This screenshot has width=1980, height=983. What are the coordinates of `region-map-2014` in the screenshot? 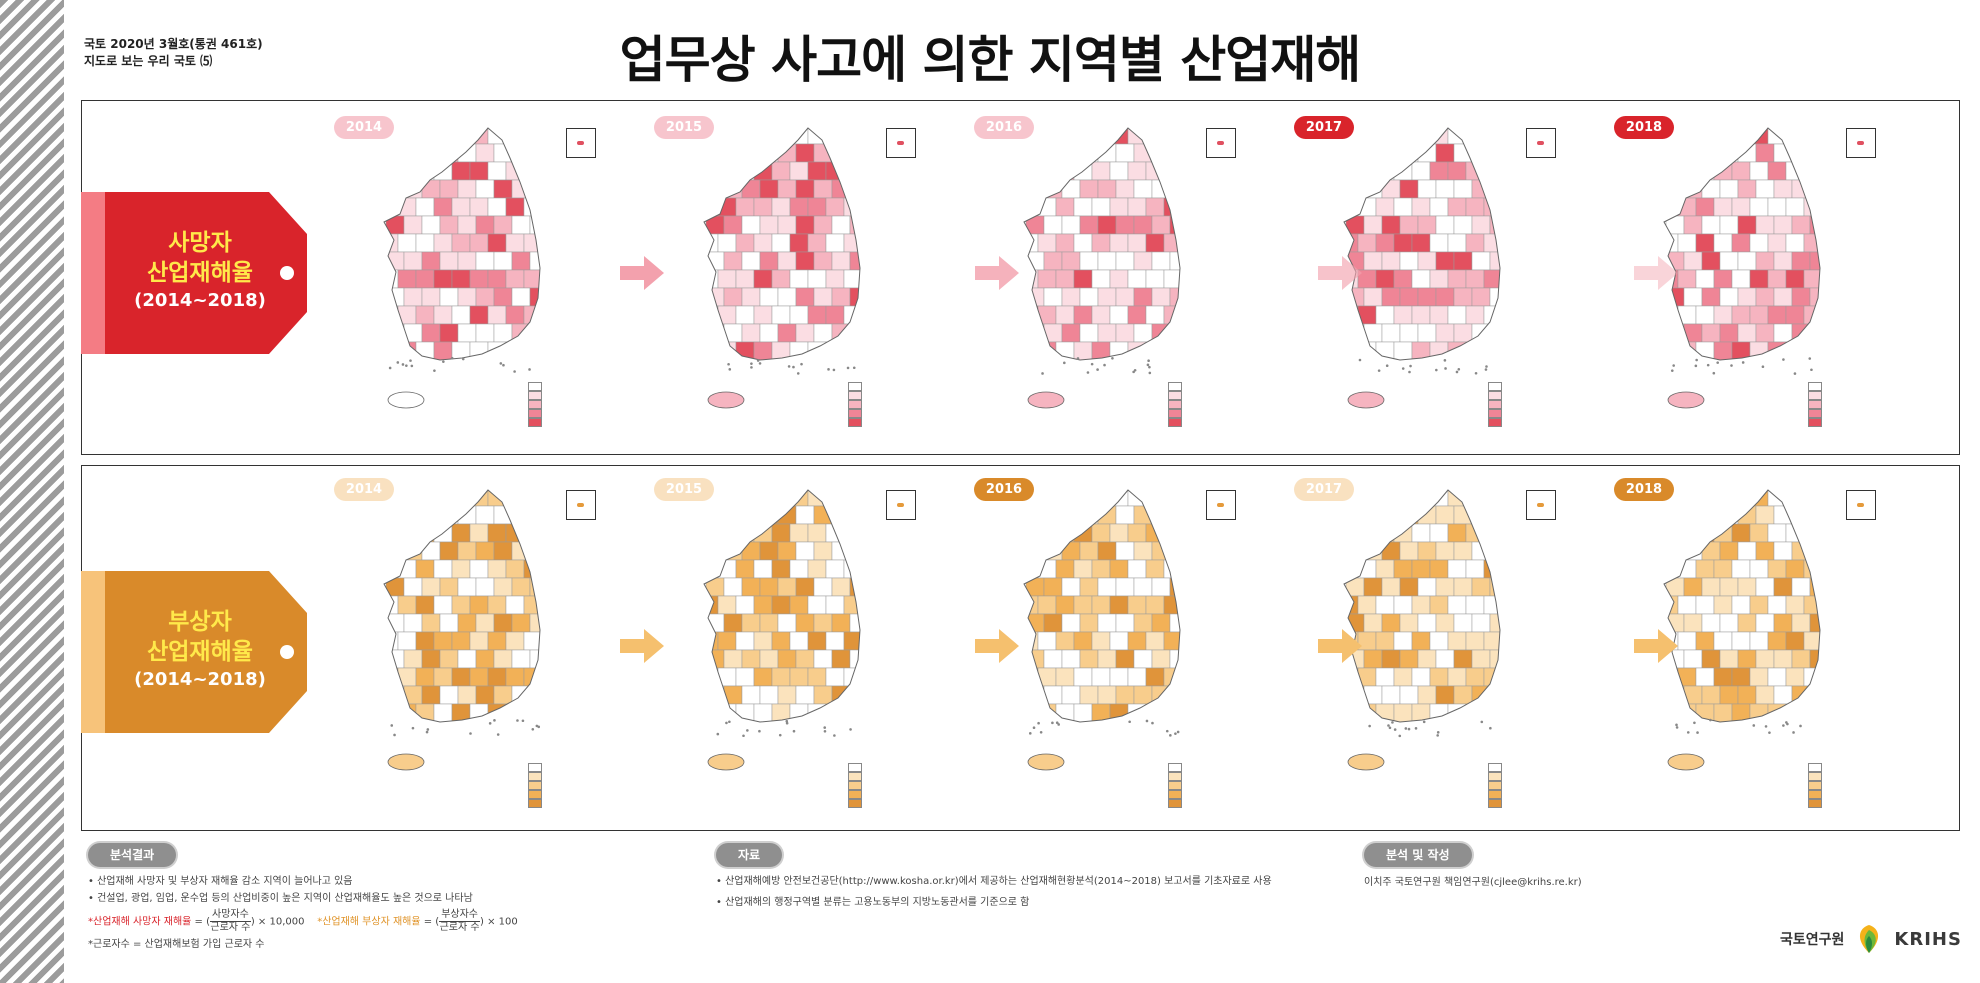 It's located at (462, 268).